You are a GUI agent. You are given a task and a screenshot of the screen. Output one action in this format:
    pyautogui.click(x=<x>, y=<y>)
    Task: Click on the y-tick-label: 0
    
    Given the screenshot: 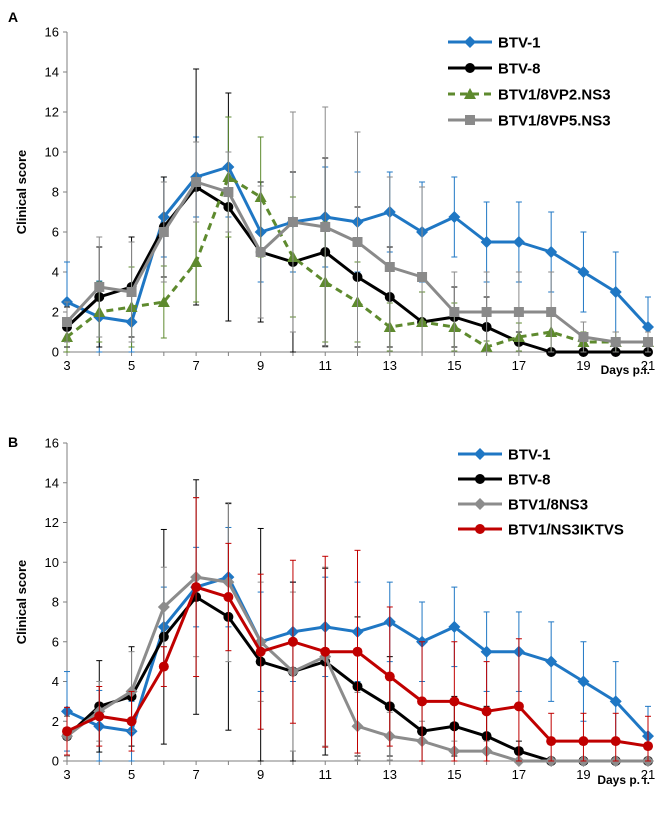 What is the action you would take?
    pyautogui.click(x=55, y=761)
    